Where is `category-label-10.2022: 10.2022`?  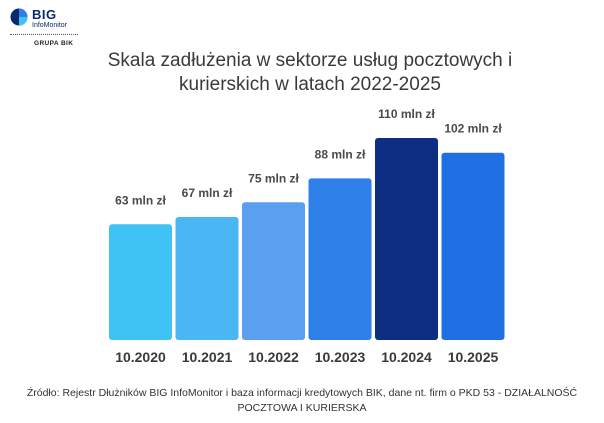
category-label-10.2022: 10.2022 is located at coordinates (273, 357).